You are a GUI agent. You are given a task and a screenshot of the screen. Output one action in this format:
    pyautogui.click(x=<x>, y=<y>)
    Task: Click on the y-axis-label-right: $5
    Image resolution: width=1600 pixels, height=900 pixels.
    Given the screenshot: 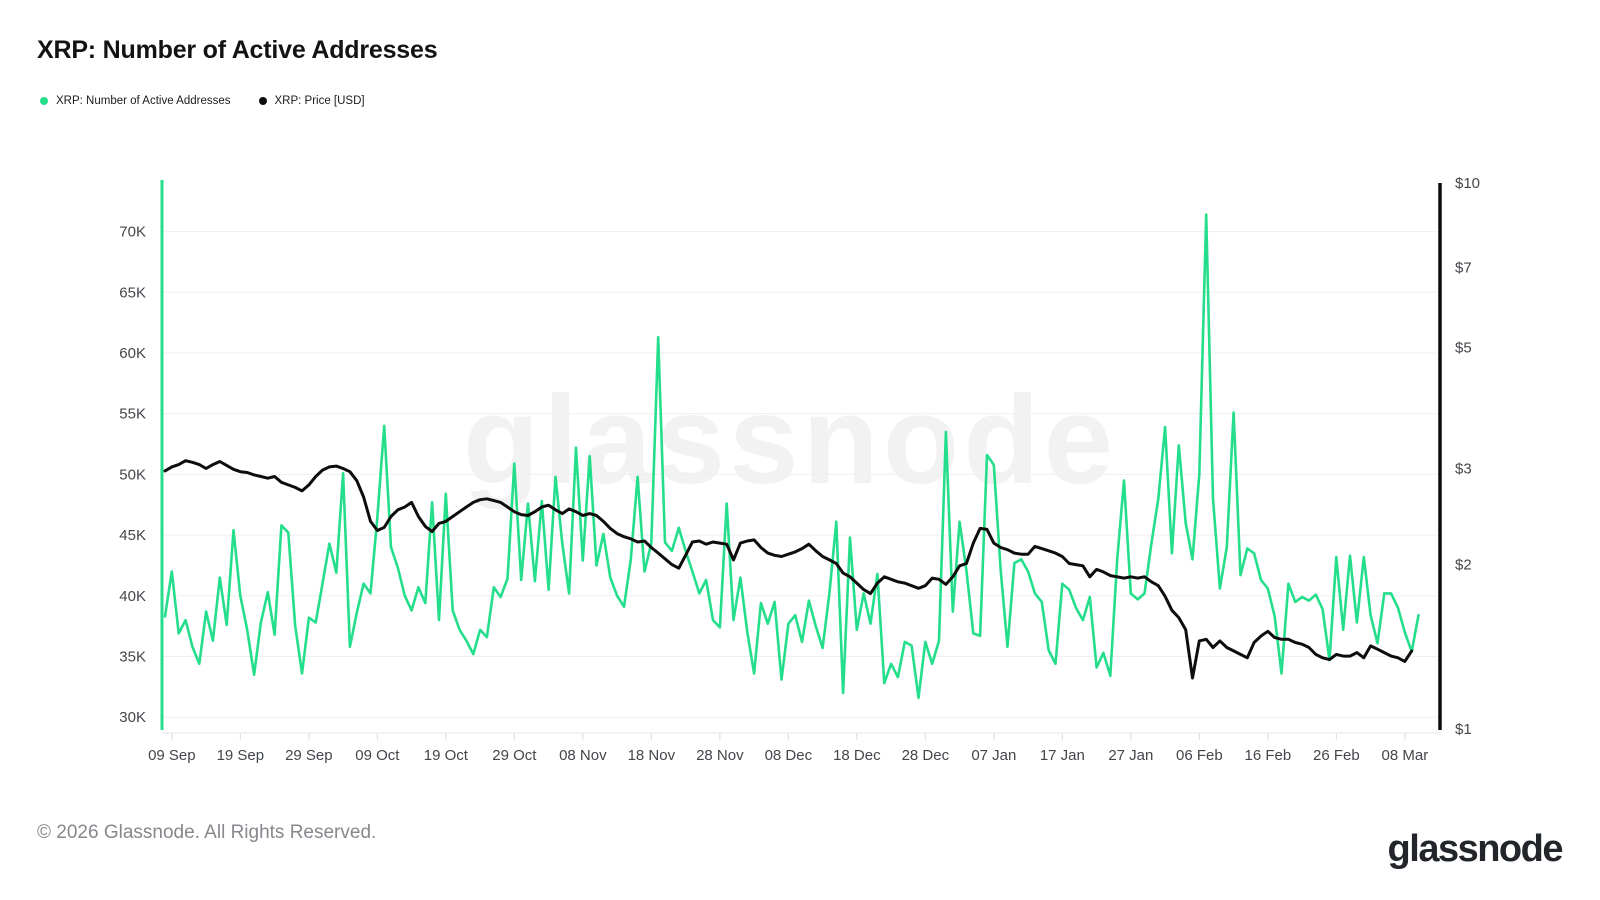 What is the action you would take?
    pyautogui.click(x=1463, y=347)
    